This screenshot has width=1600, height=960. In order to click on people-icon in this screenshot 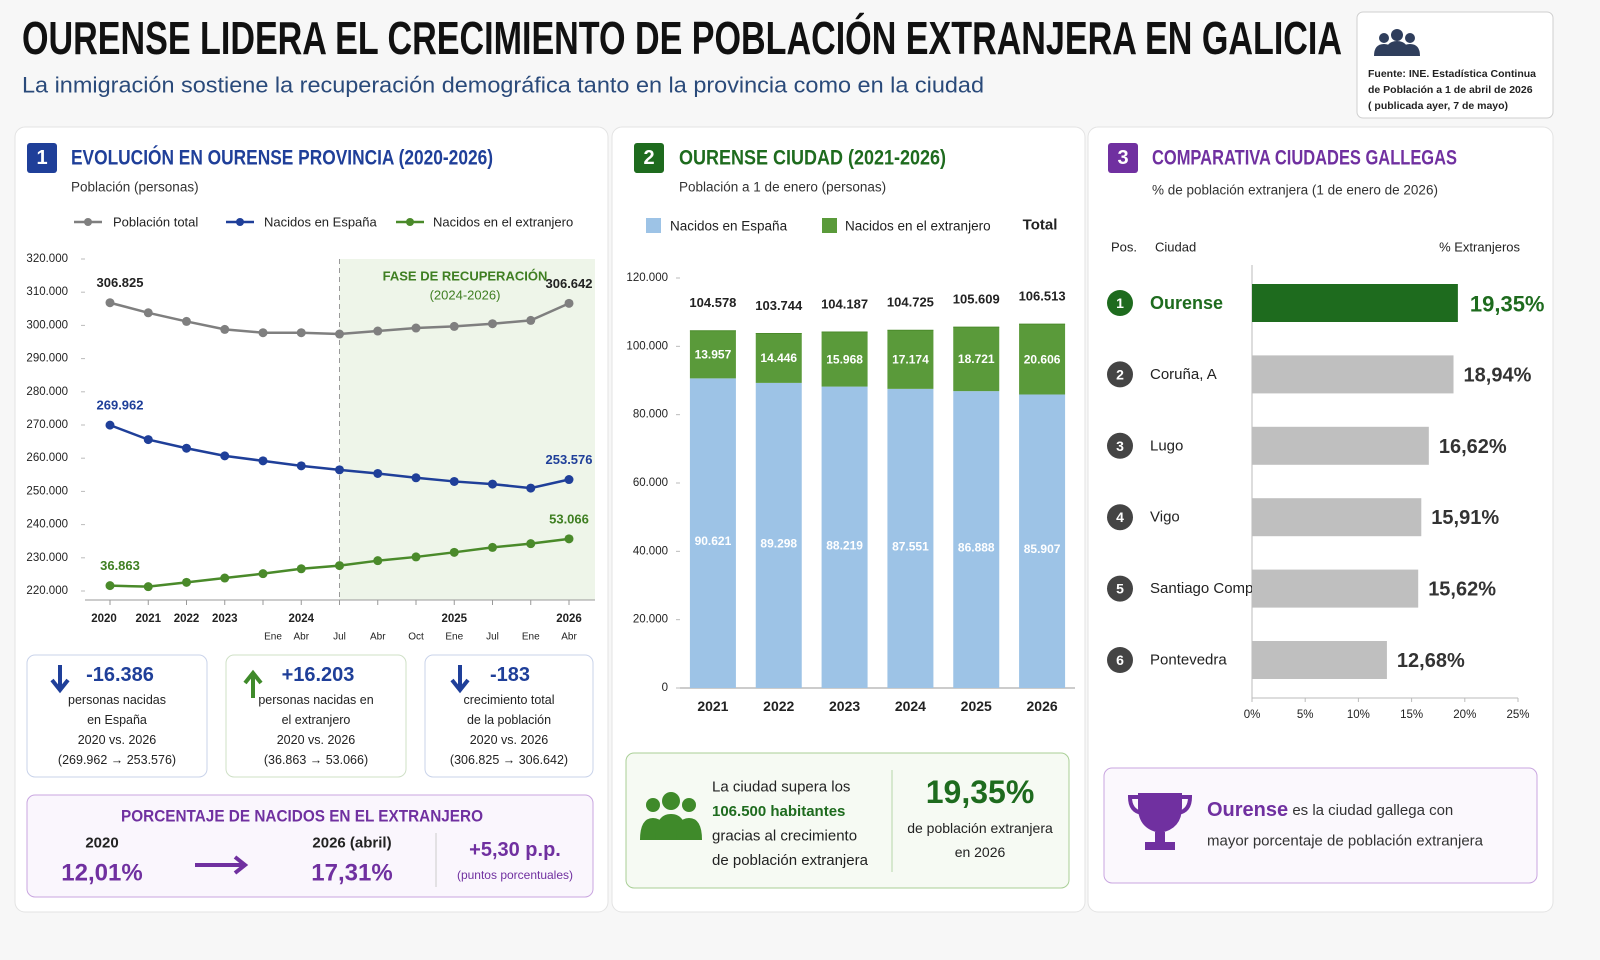, I will do `click(1397, 42)`.